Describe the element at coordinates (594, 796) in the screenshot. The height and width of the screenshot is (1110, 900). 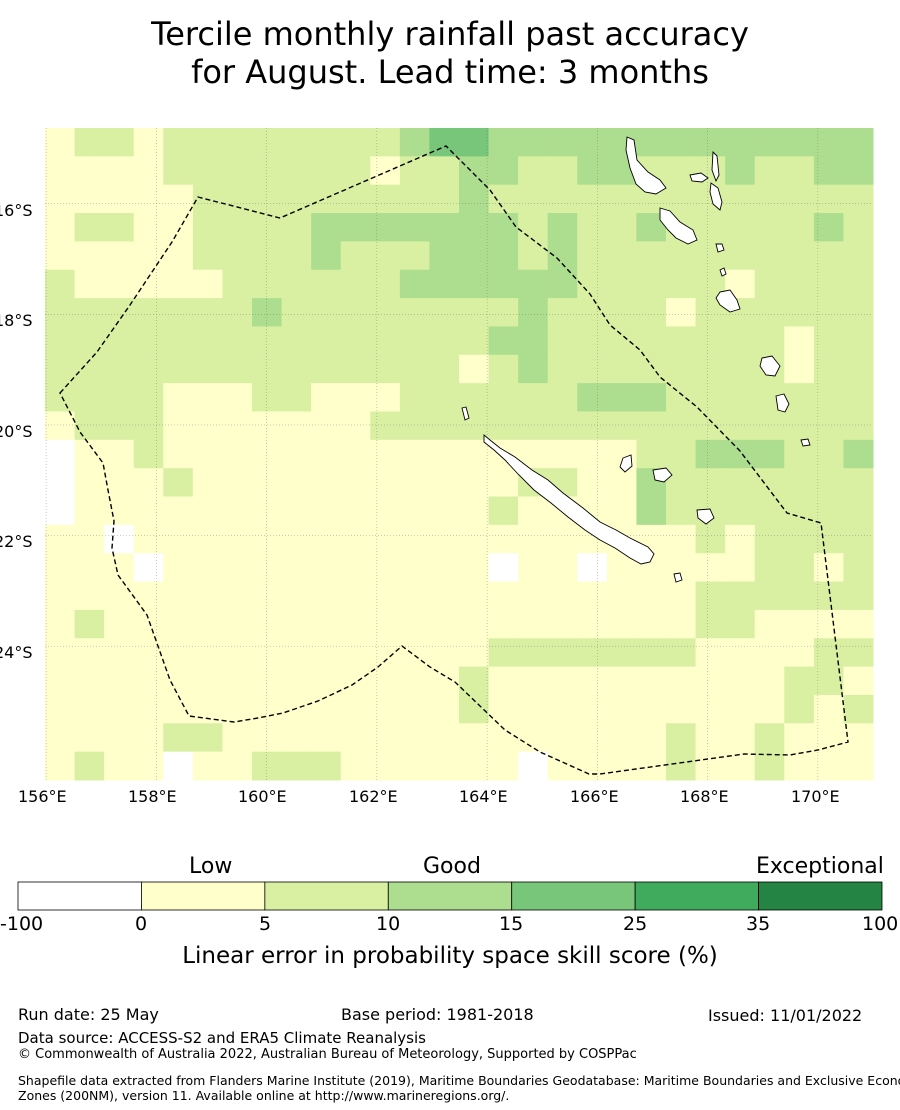
I see `lon-label-166e: 166°E` at that location.